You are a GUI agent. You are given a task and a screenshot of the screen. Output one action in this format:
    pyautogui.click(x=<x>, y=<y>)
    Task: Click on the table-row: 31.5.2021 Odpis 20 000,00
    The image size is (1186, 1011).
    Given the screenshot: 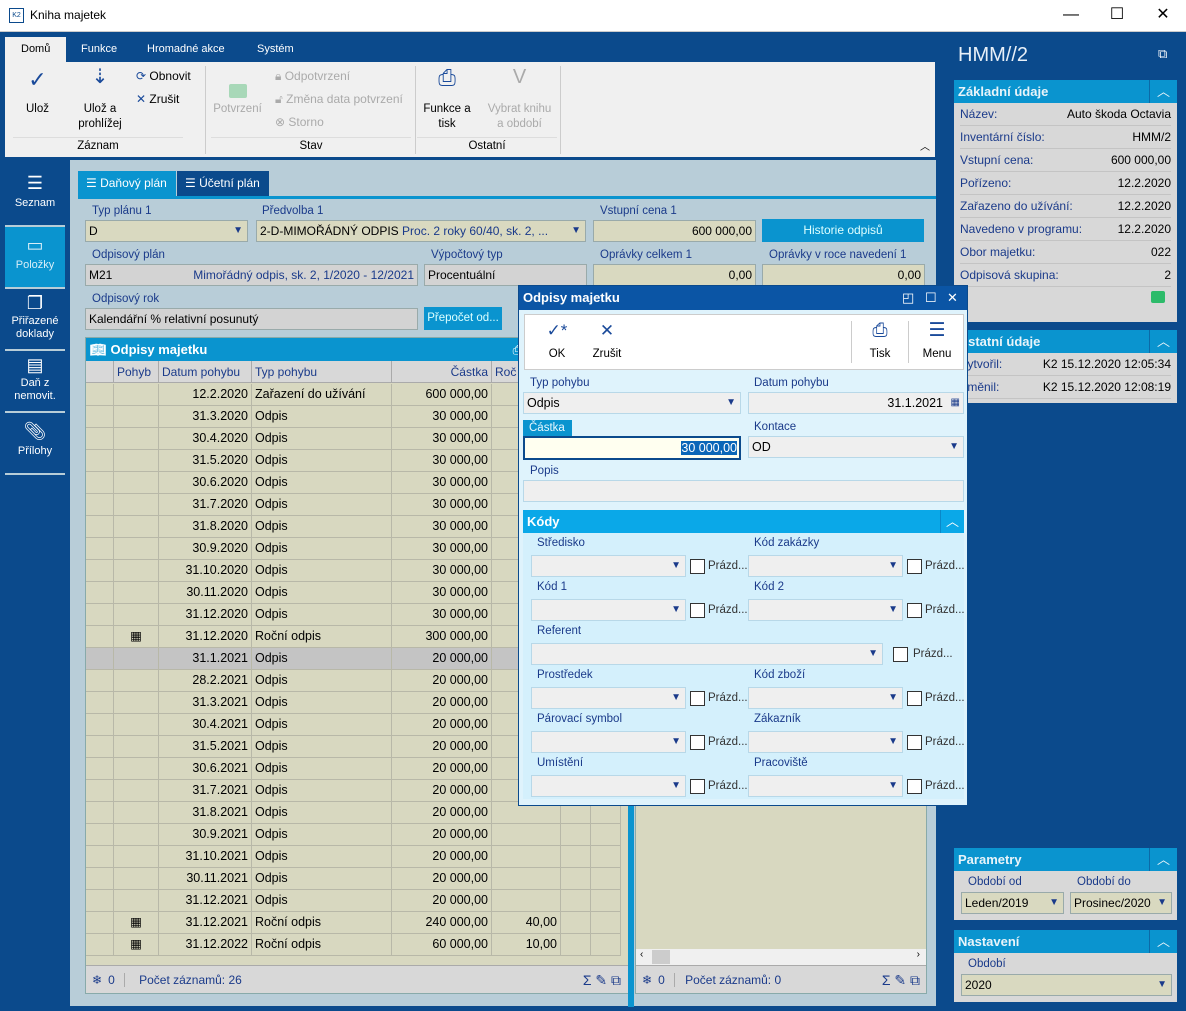 What is the action you would take?
    pyautogui.click(x=353, y=747)
    